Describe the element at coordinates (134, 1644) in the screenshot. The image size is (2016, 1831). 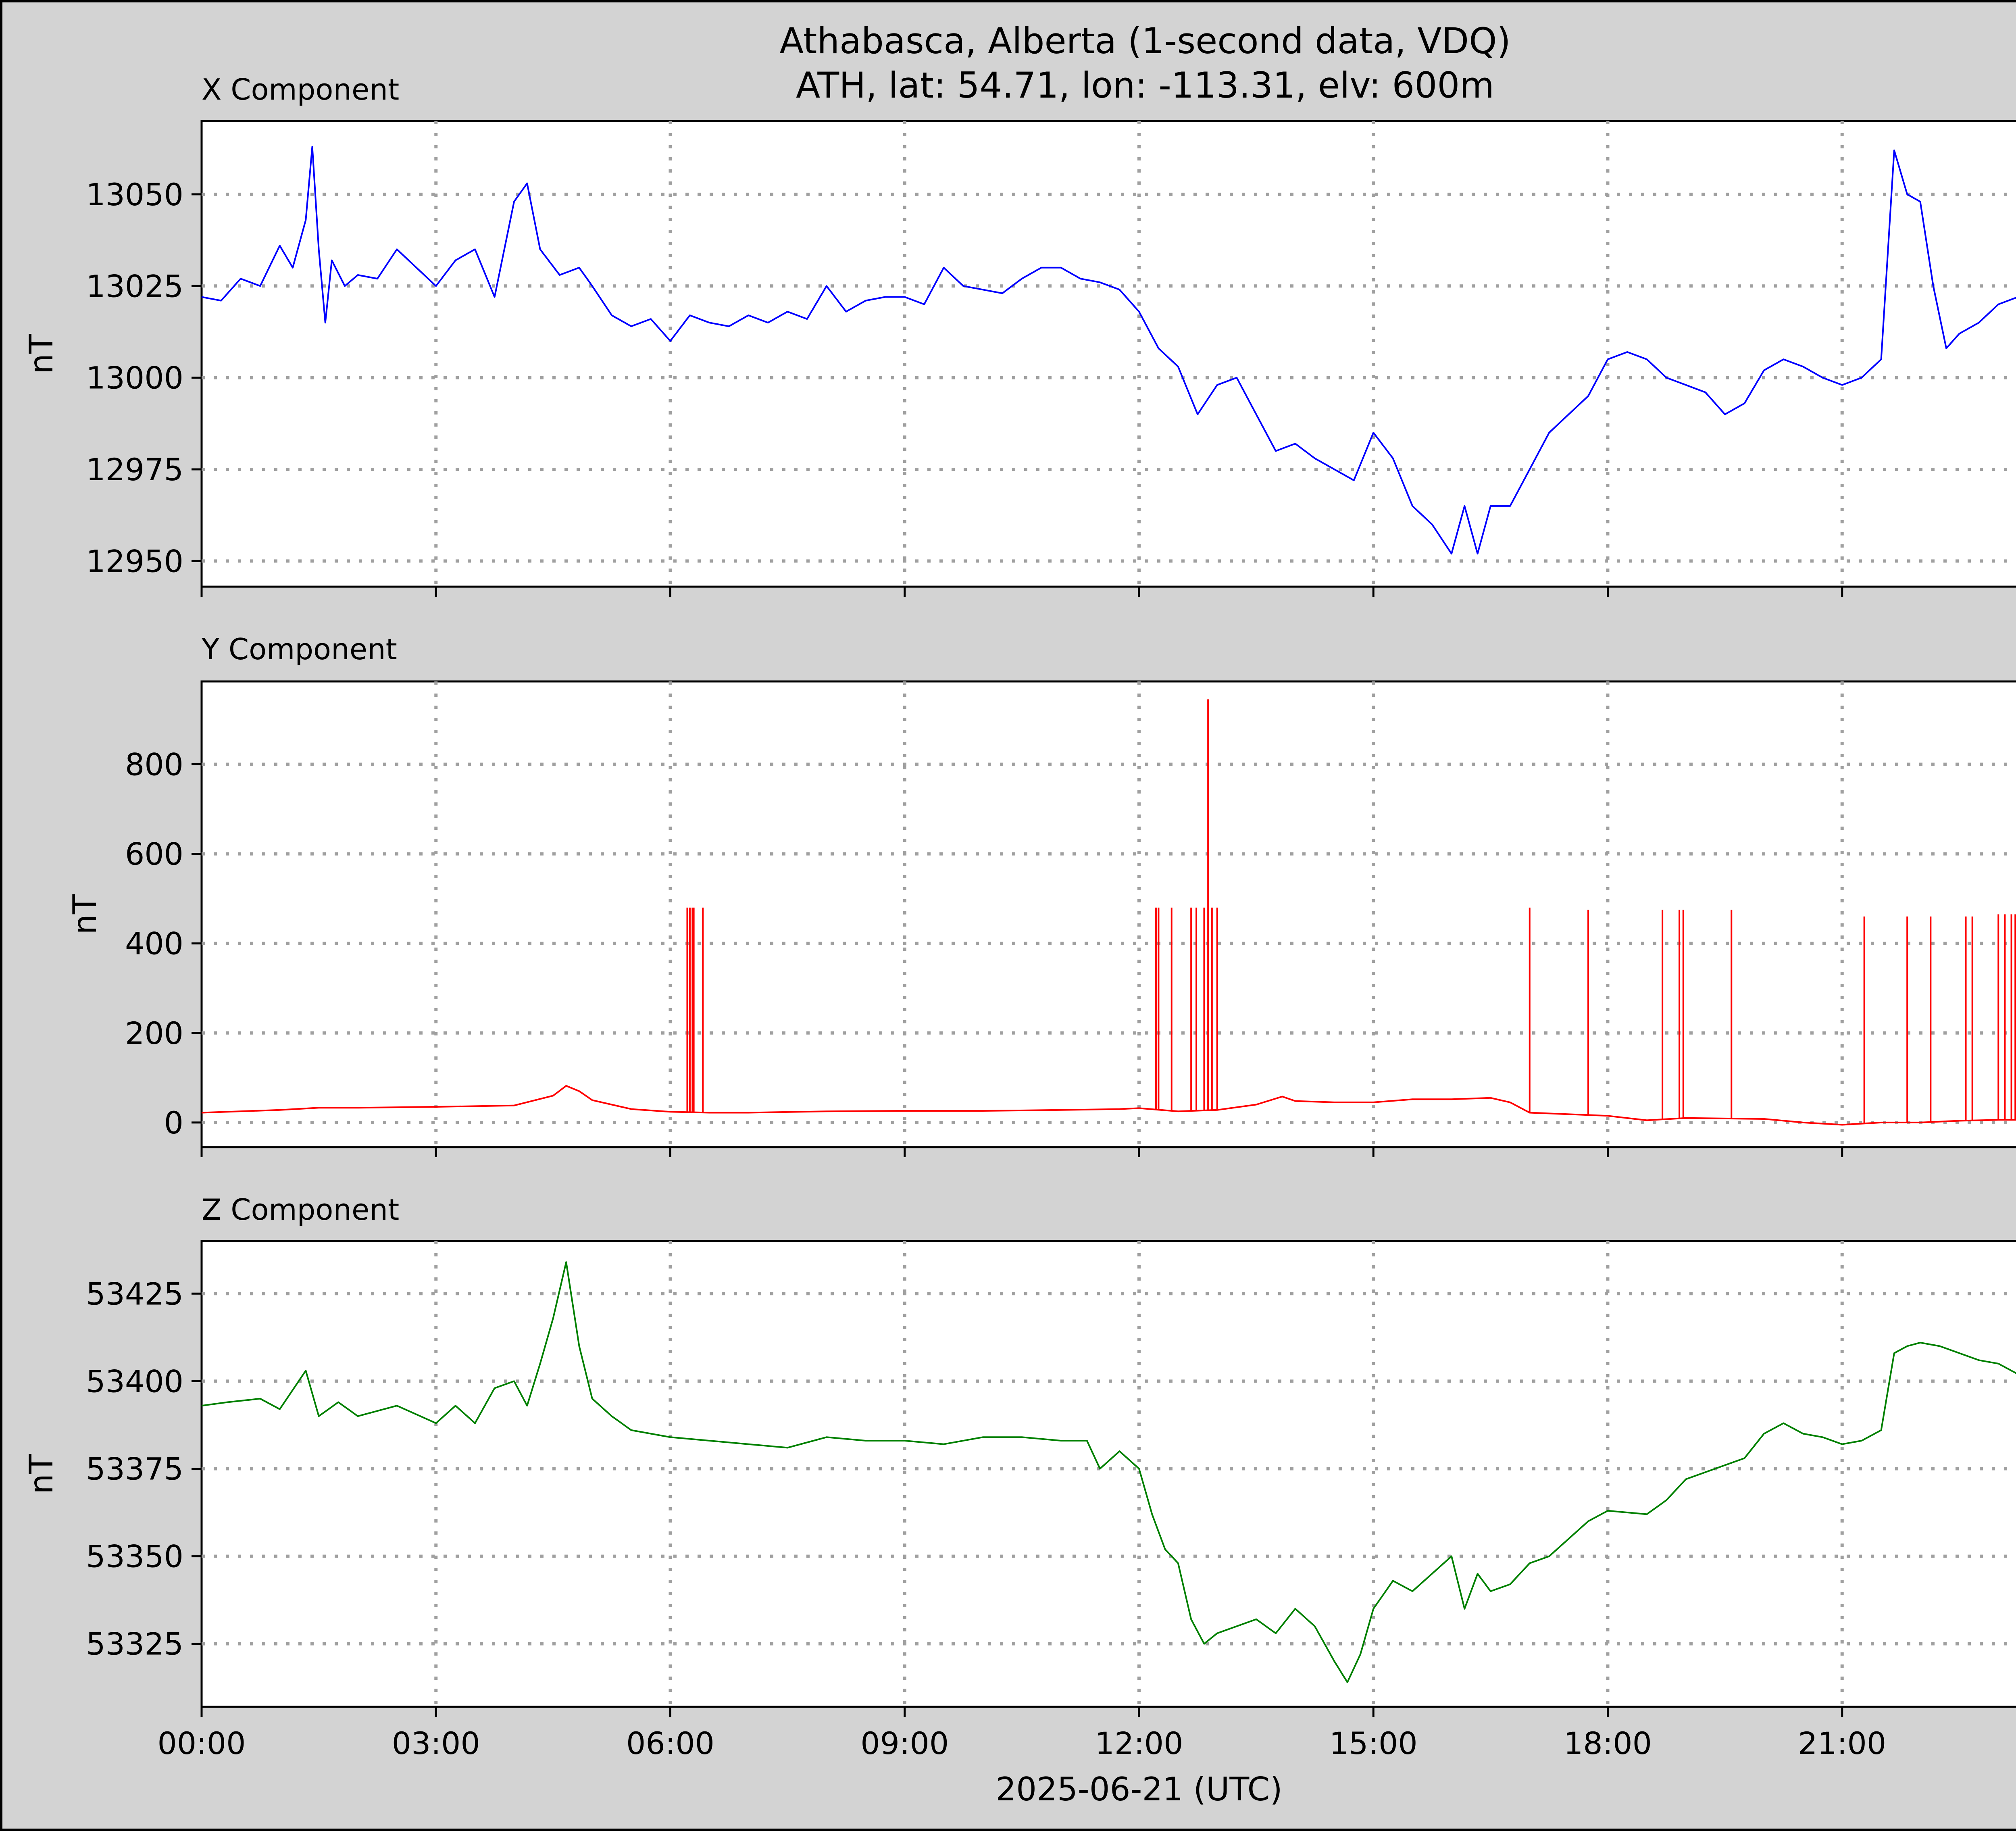
I see `y-tick-label-z: 53325` at that location.